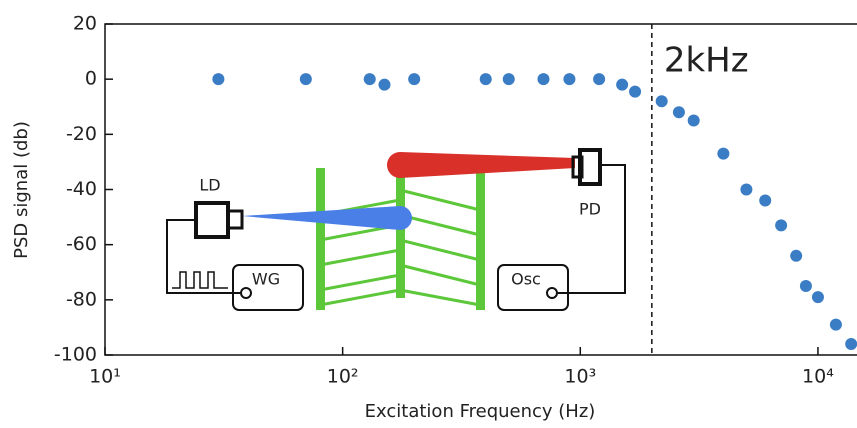  Describe the element at coordinates (590, 209) in the screenshot. I see `inset-label: PD` at that location.